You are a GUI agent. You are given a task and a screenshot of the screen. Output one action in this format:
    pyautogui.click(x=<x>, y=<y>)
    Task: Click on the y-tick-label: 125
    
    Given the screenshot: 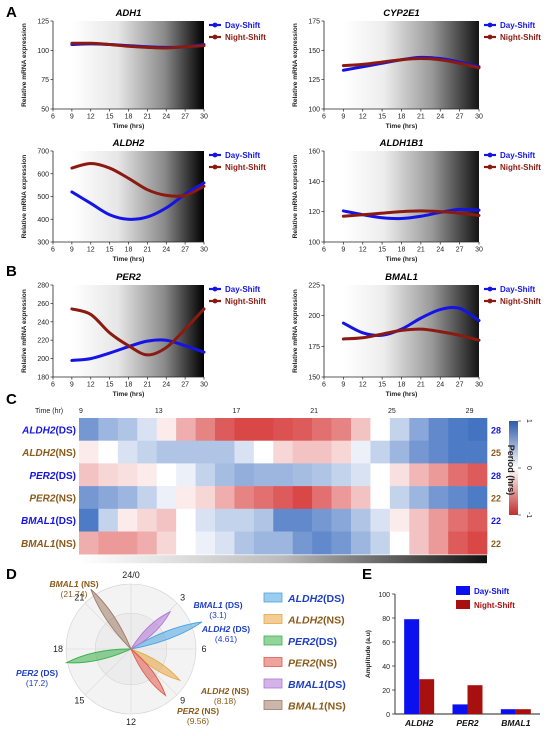 What is the action you would take?
    pyautogui.click(x=43, y=22)
    